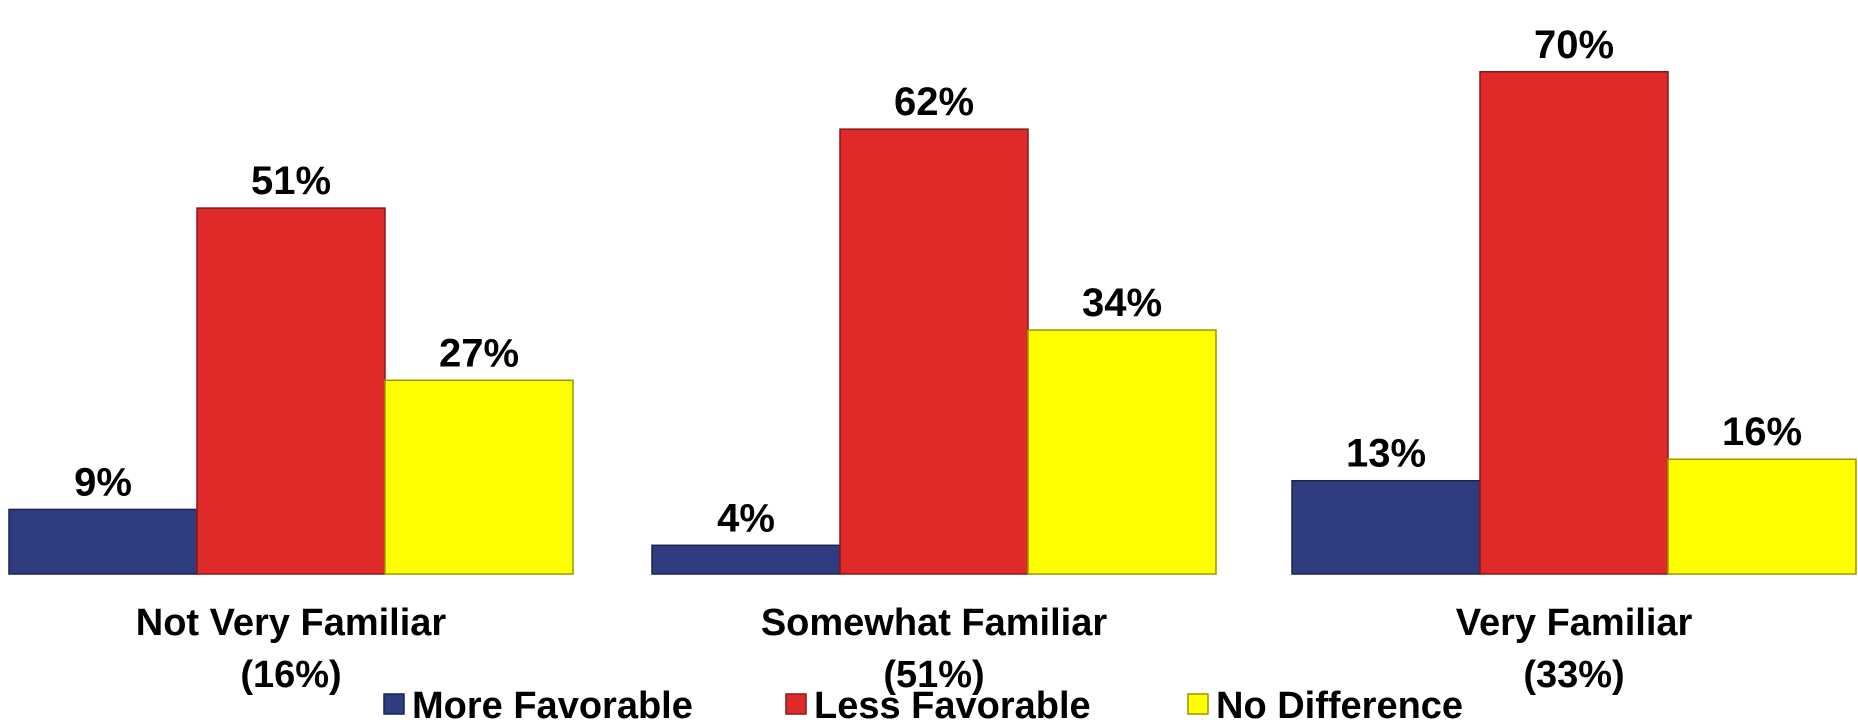 The width and height of the screenshot is (1858, 725). What do you see at coordinates (1574, 649) in the screenshot?
I see `x-tick-label: Very Familiar (33%)` at bounding box center [1574, 649].